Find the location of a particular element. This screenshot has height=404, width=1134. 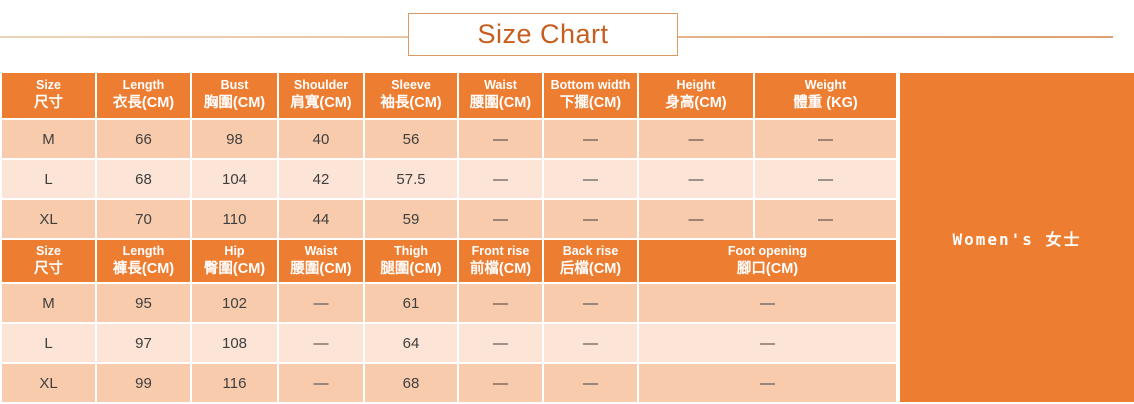

tops-row-xl: XL 70 110 44 59 — — — — is located at coordinates (449, 219).